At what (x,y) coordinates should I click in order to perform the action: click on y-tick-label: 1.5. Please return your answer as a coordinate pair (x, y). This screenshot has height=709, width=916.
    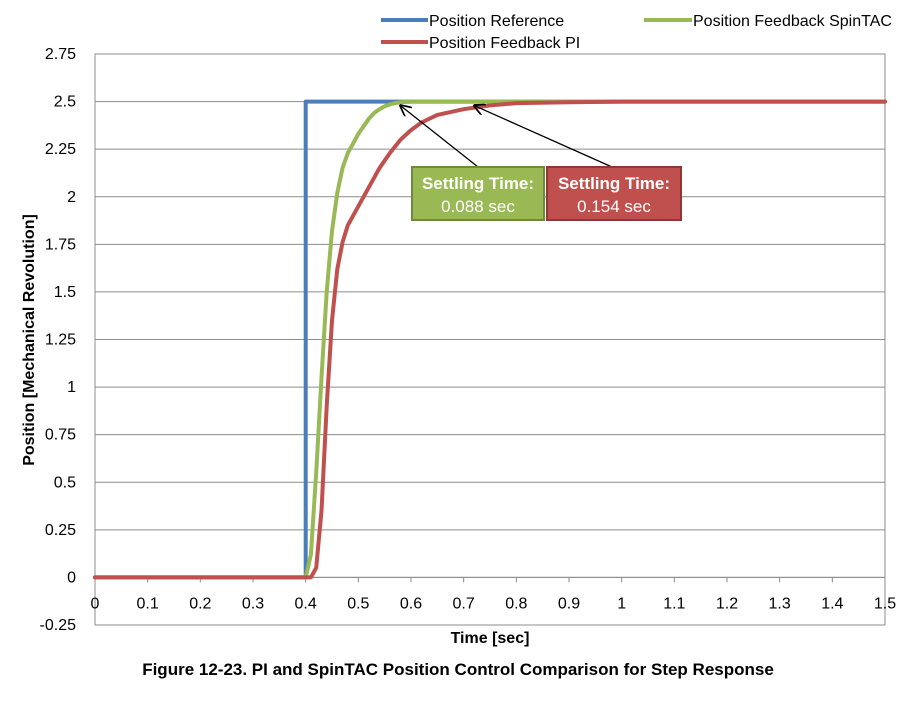
    Looking at the image, I should click on (65, 292).